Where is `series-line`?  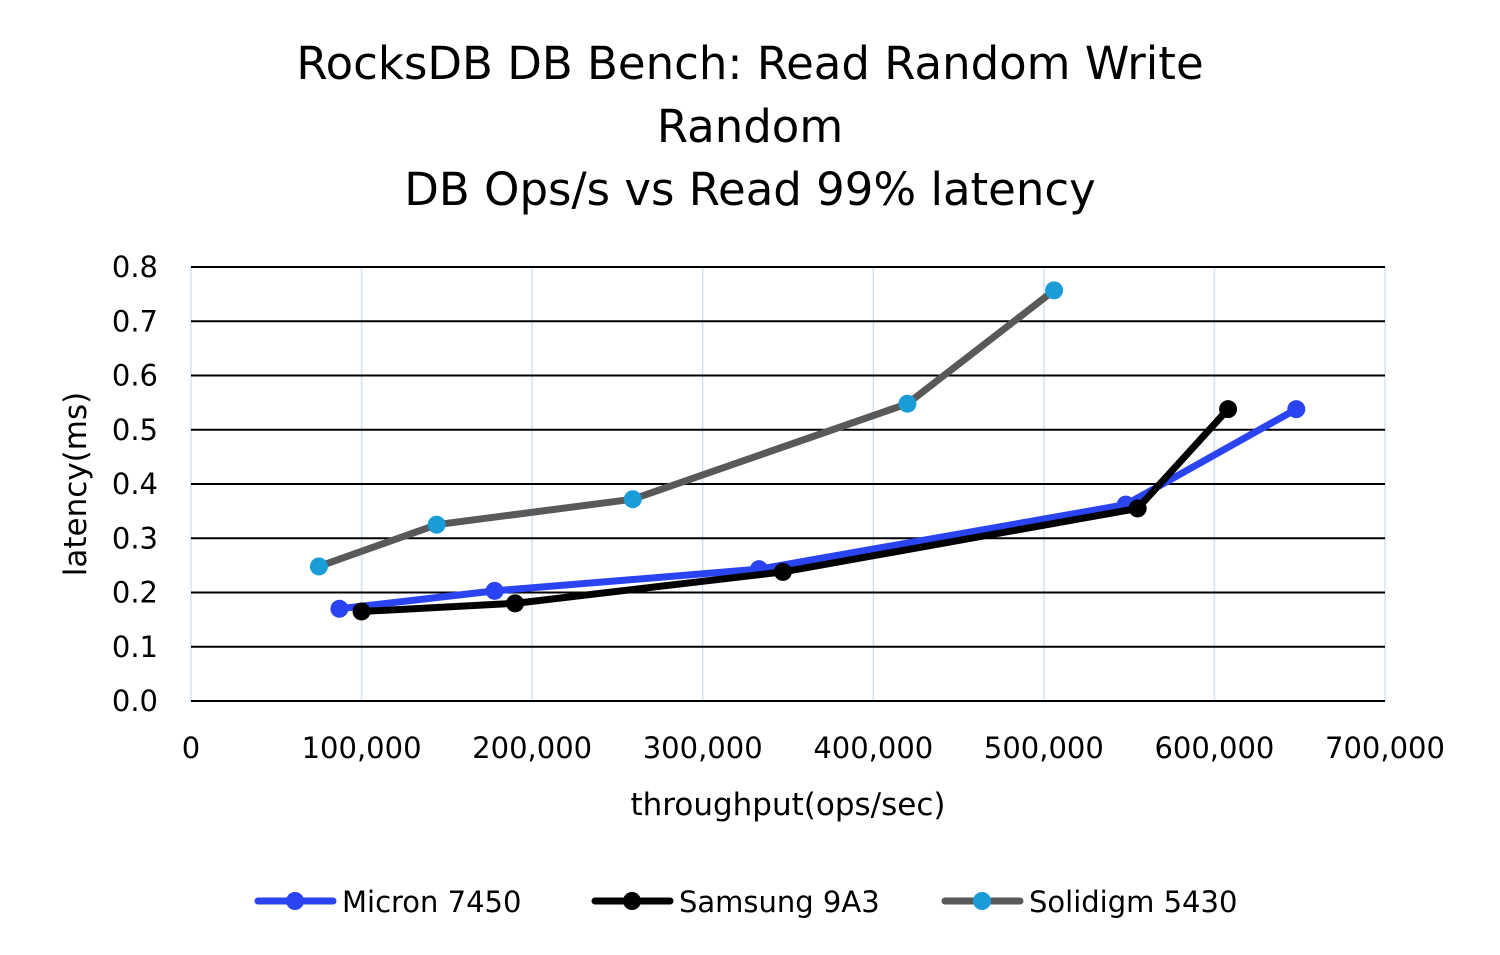
series-line is located at coordinates (817, 509).